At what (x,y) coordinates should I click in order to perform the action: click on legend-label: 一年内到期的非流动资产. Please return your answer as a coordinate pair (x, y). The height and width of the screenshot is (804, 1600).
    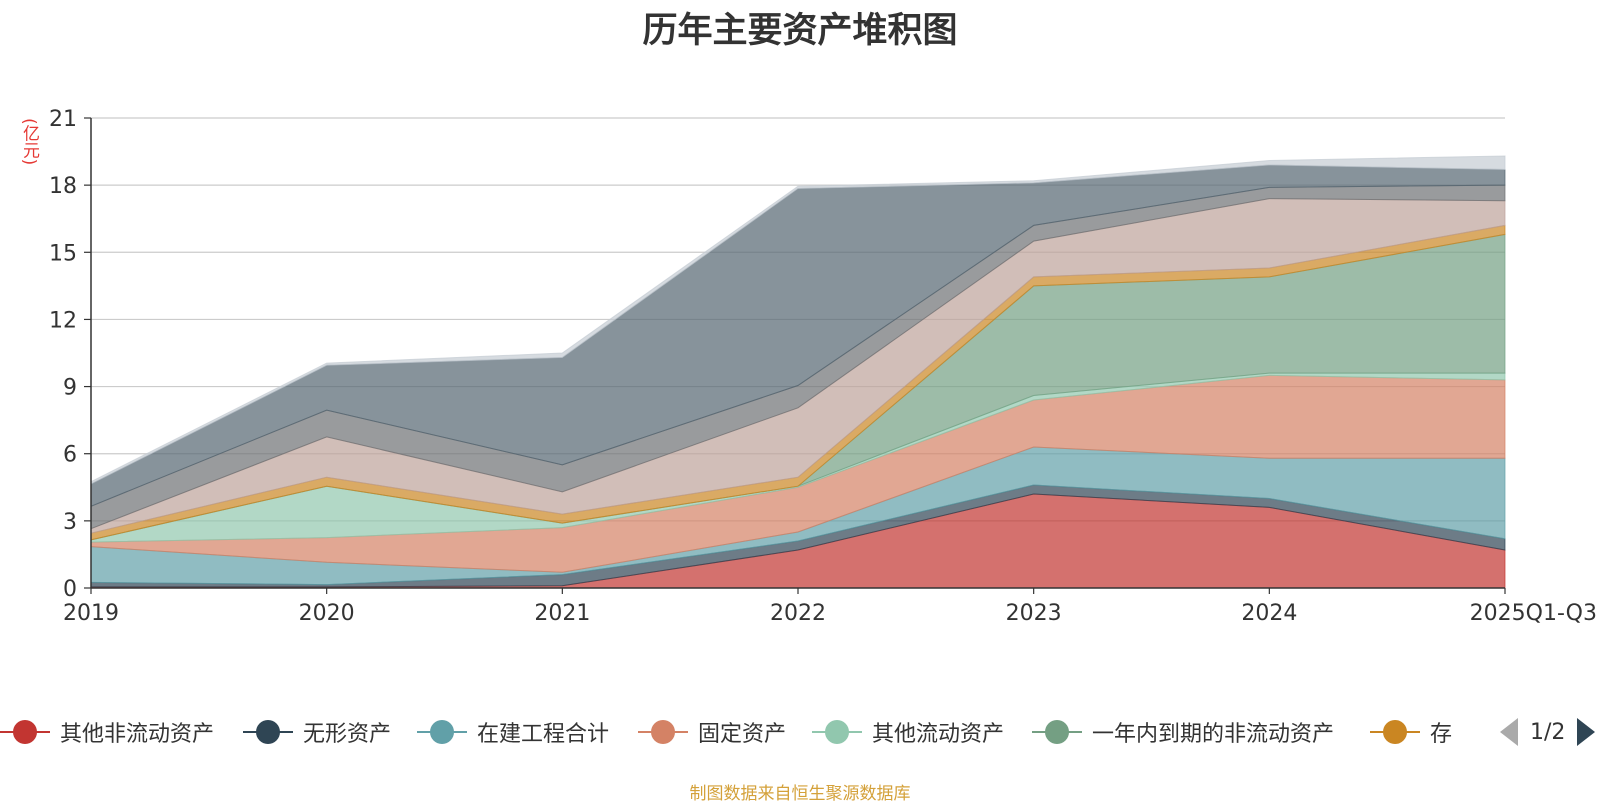
    Looking at the image, I should click on (1213, 734).